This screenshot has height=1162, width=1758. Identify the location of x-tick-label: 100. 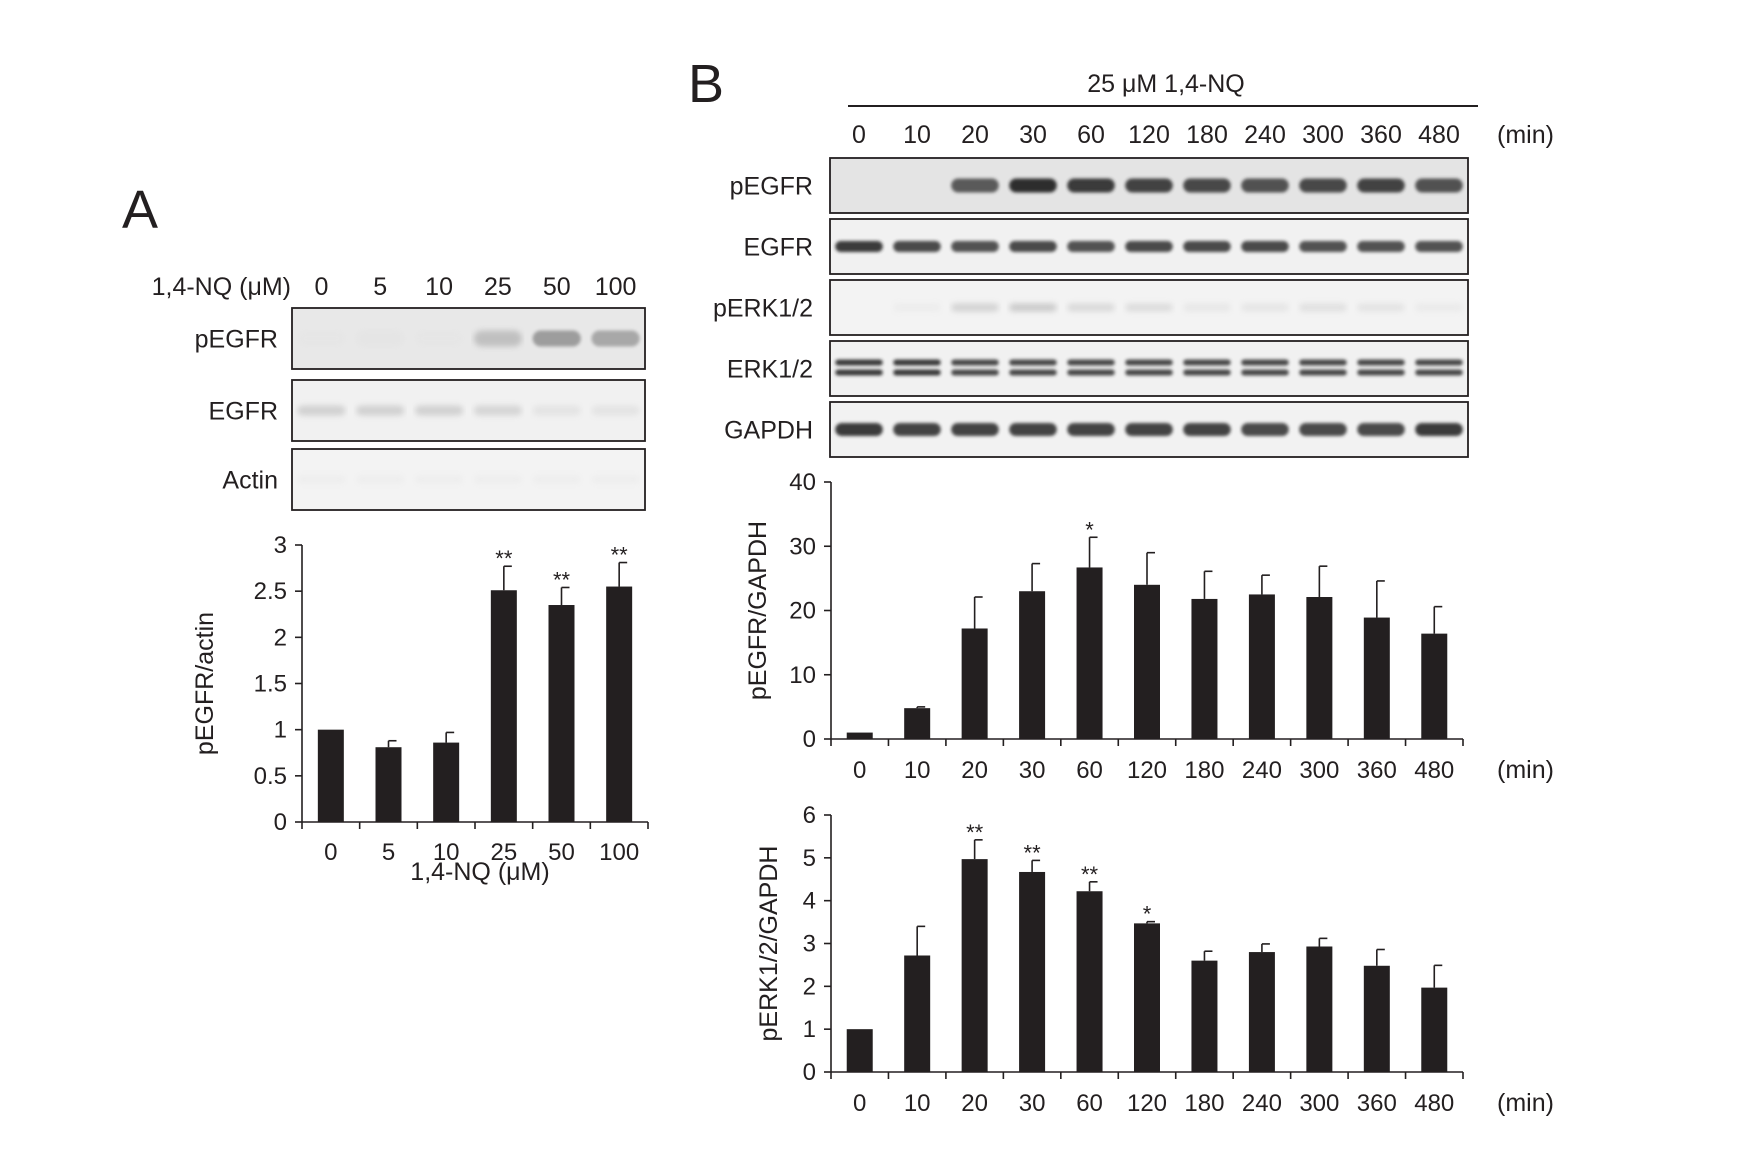
(619, 852).